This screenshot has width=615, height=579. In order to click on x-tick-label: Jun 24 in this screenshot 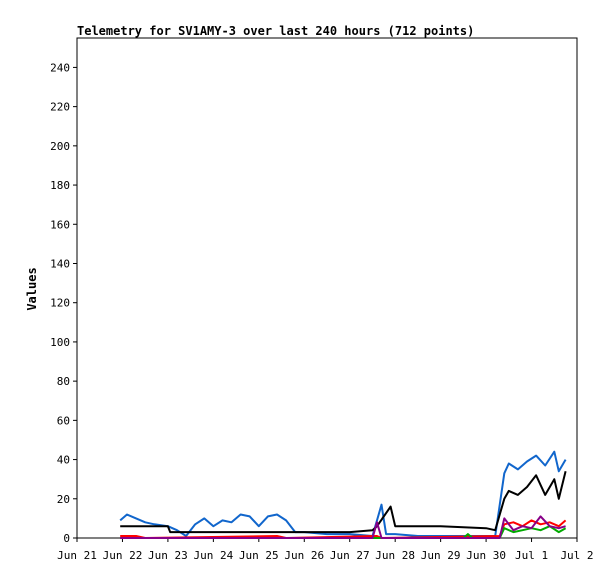, I will do `click(213, 555)`.